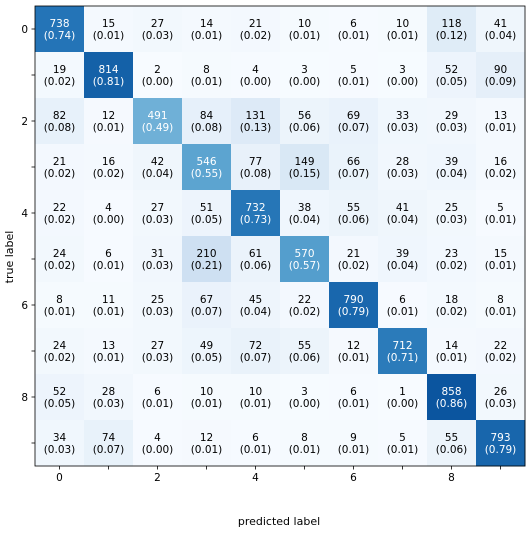  Describe the element at coordinates (109, 128) in the screenshot. I see `cell-fraction-r2-c1: (0.01)` at that location.